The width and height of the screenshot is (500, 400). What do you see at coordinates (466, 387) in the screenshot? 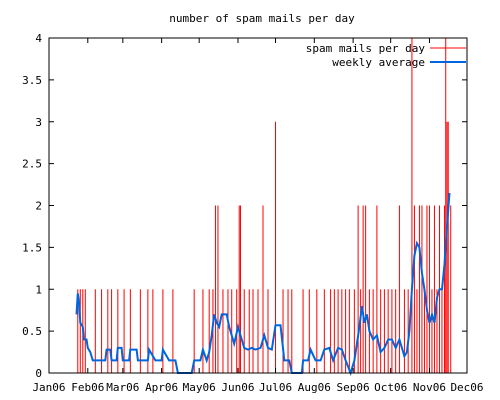
I see `x-tick-label: Dec06` at bounding box center [466, 387].